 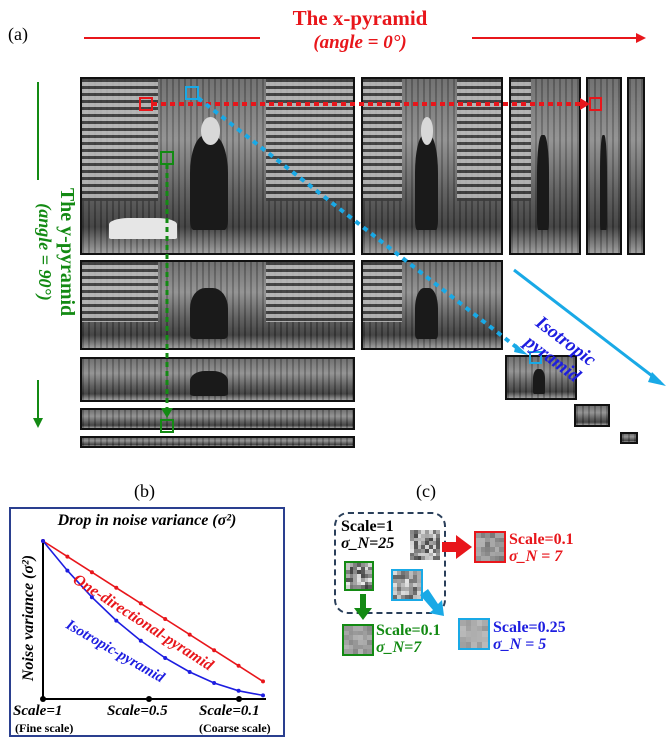 I want to click on cyan-patch-marker, so click(x=192, y=93).